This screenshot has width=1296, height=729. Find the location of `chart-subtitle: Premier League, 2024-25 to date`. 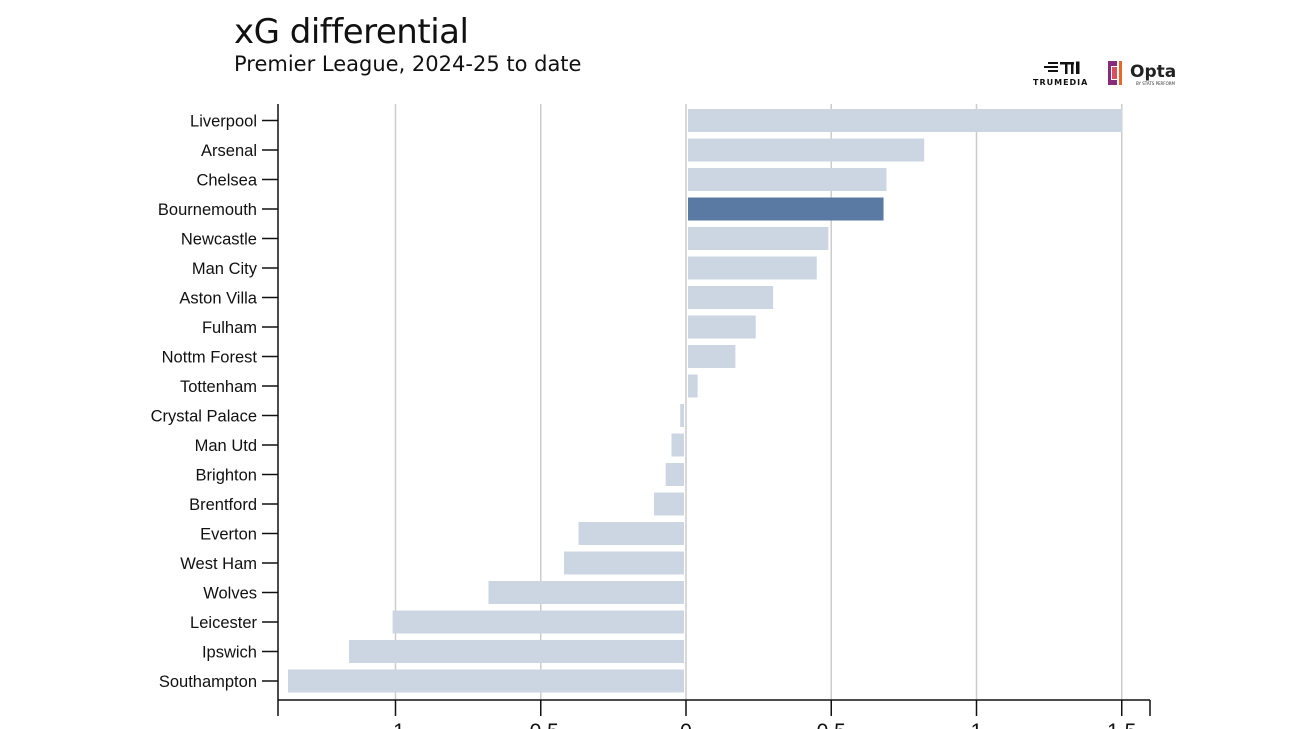

chart-subtitle: Premier League, 2024-25 to date is located at coordinates (408, 64).